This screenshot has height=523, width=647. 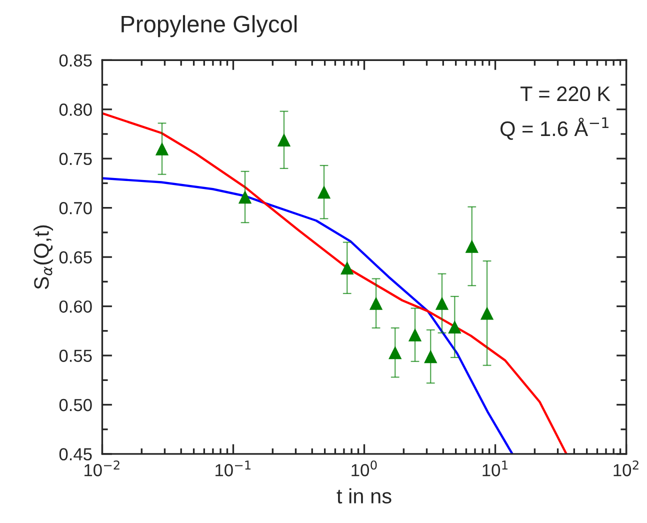 I want to click on y-tick-label: 0.80, so click(x=75, y=110).